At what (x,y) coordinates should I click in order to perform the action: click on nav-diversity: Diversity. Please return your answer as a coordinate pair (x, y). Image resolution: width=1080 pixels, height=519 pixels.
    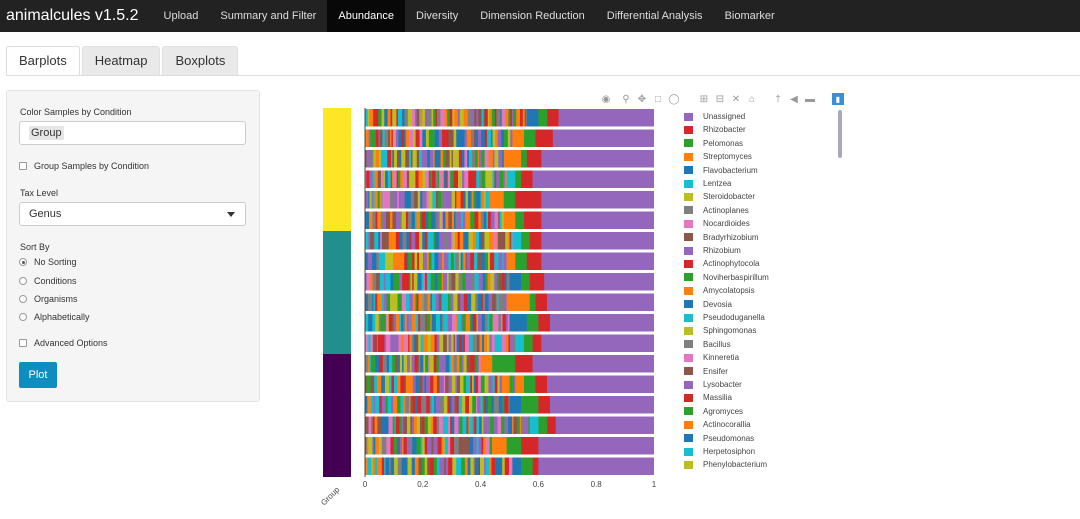
    Looking at the image, I should click on (437, 16).